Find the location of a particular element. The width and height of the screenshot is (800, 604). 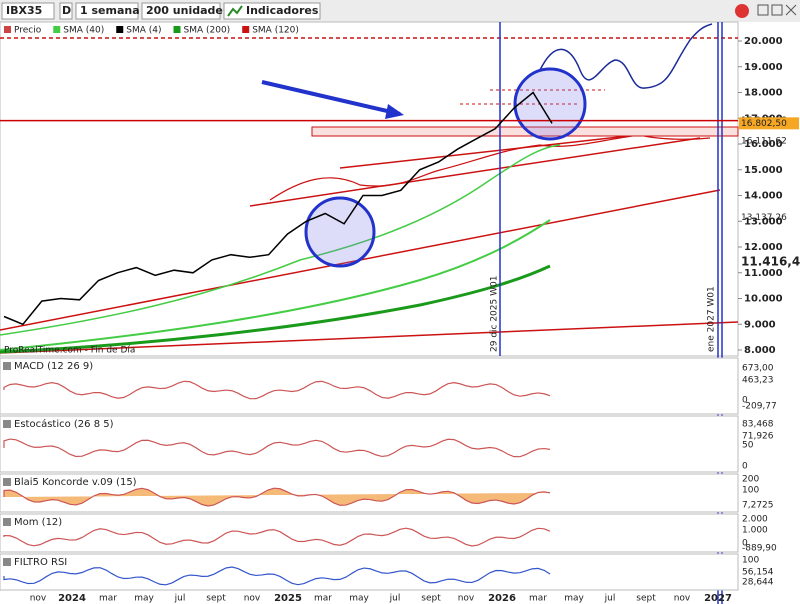

units-box is located at coordinates (181, 11).